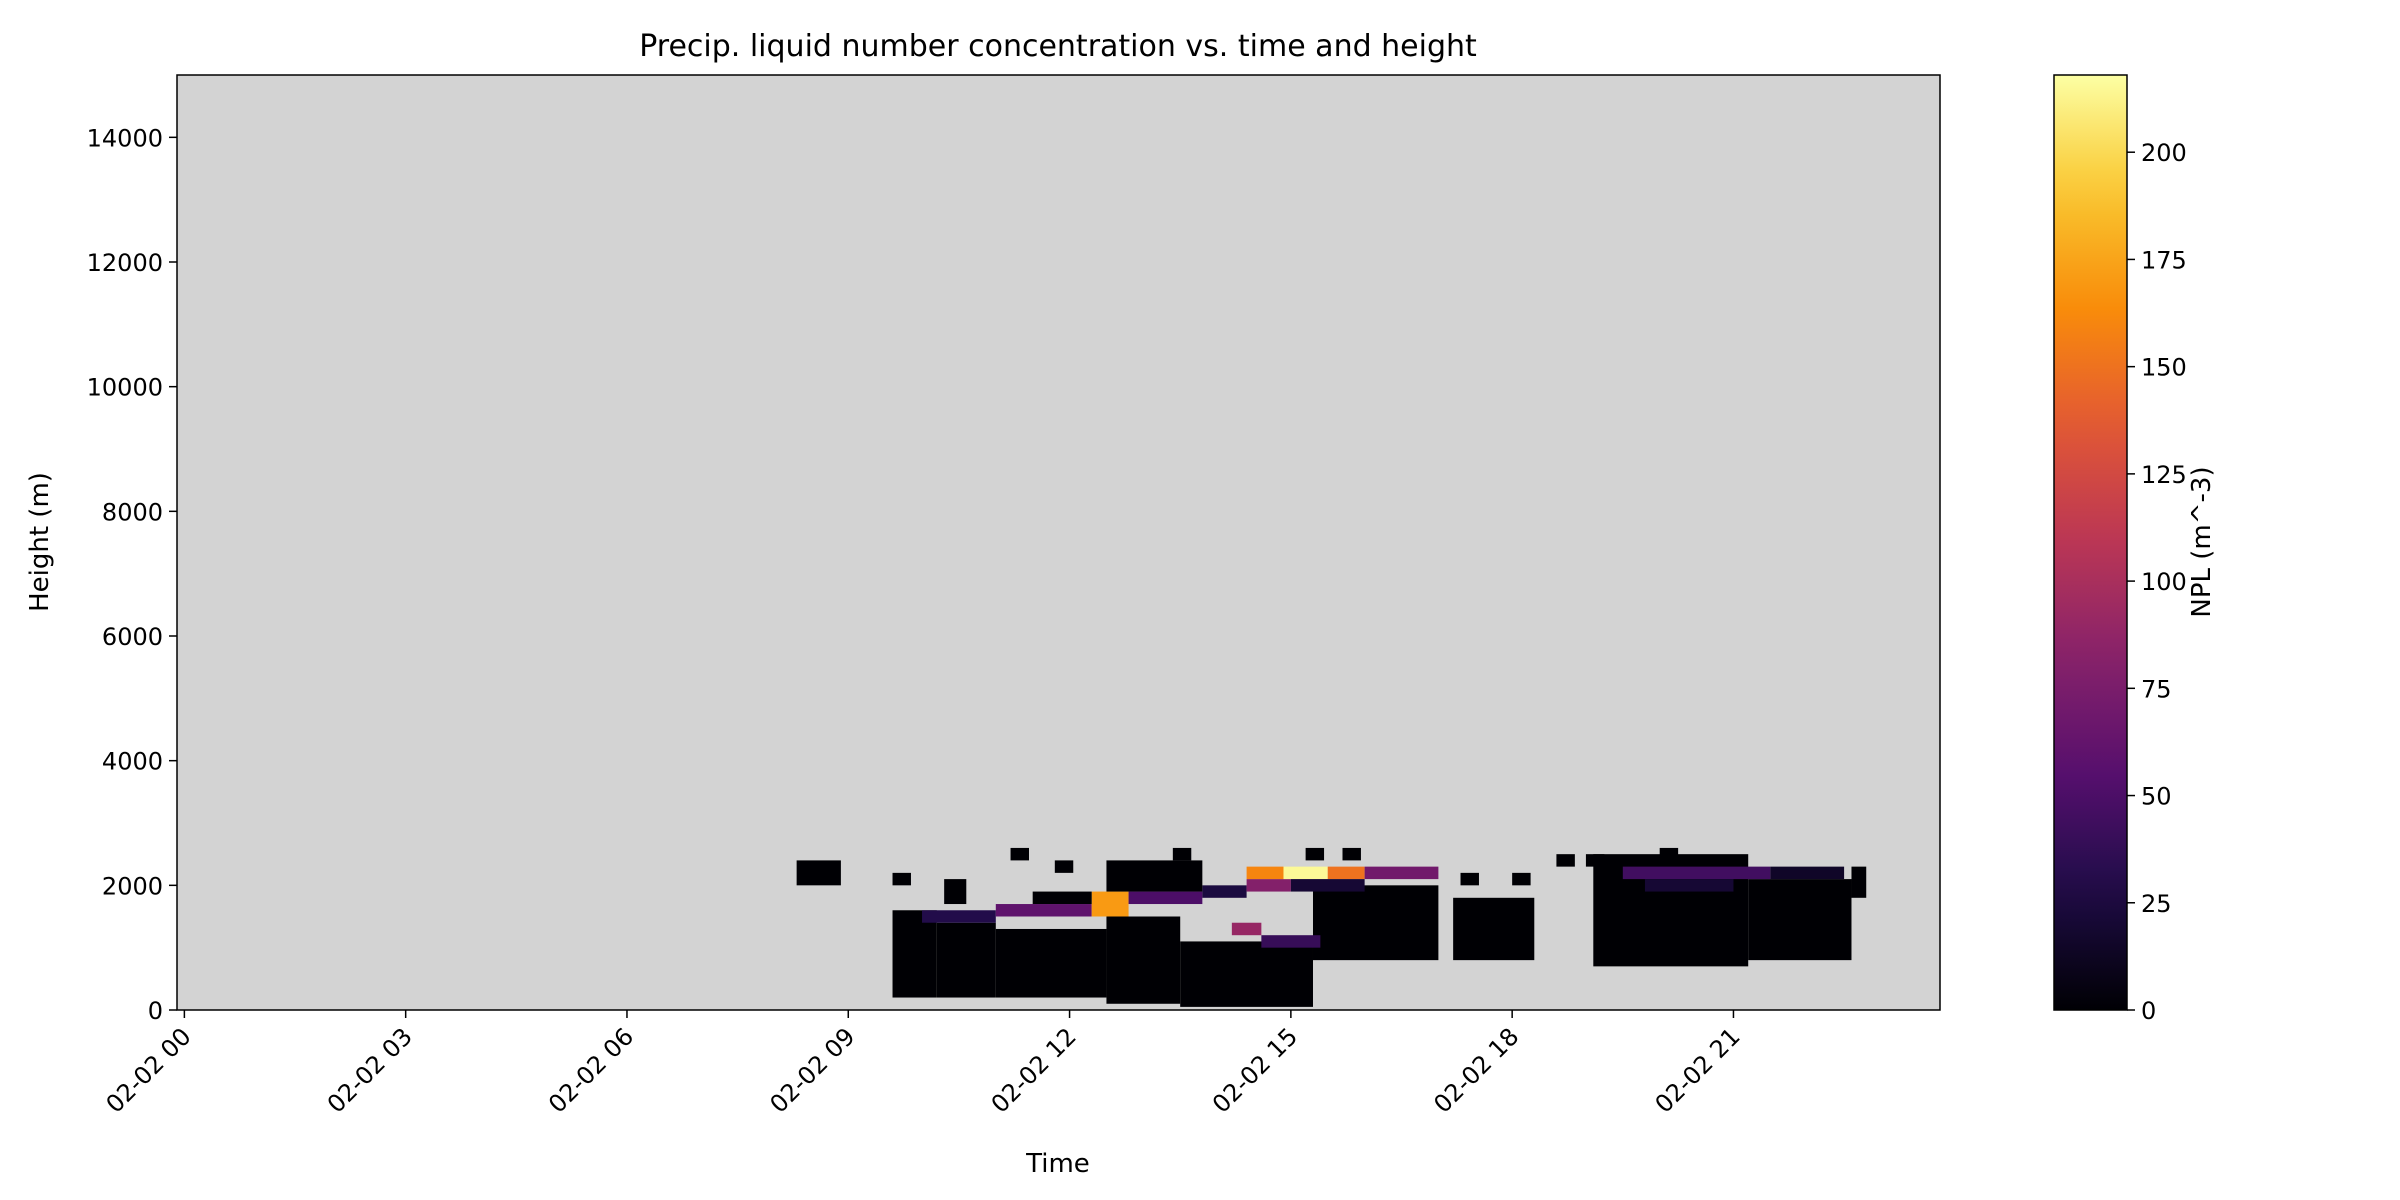 The image size is (2400, 1200). Describe the element at coordinates (370, 1070) in the screenshot. I see `x-tick-label: 02-02 03` at that location.